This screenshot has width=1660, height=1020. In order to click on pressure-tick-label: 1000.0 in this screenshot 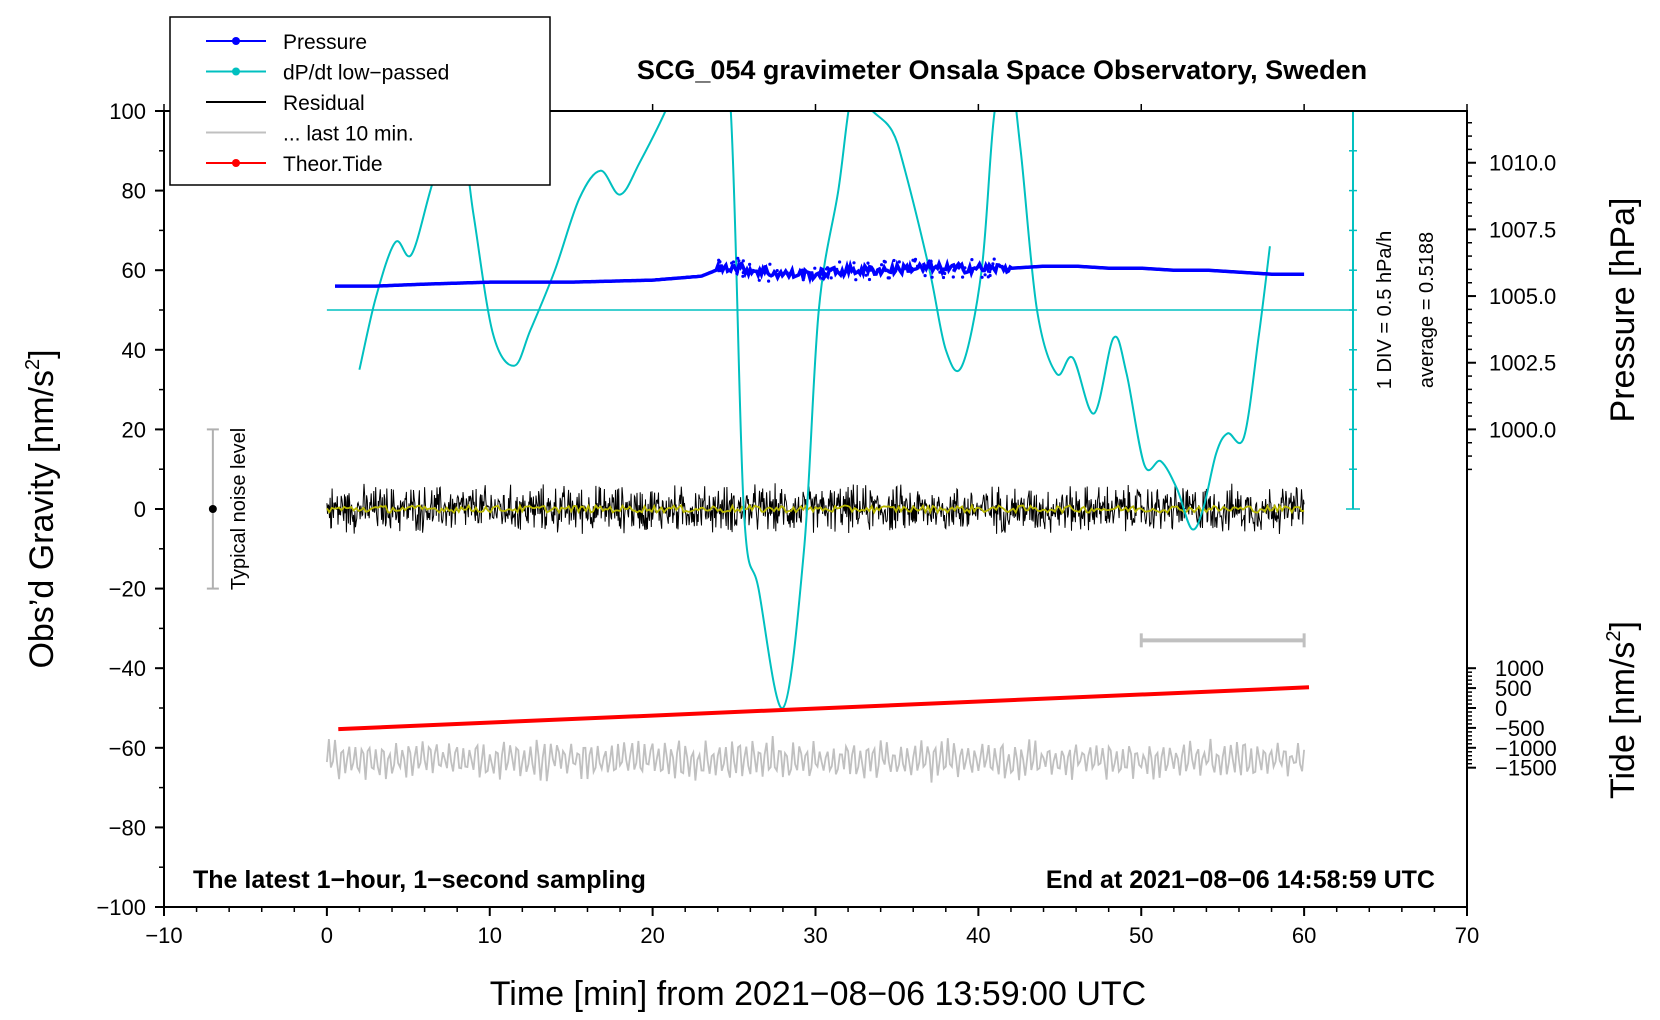, I will do `click(1522, 429)`.